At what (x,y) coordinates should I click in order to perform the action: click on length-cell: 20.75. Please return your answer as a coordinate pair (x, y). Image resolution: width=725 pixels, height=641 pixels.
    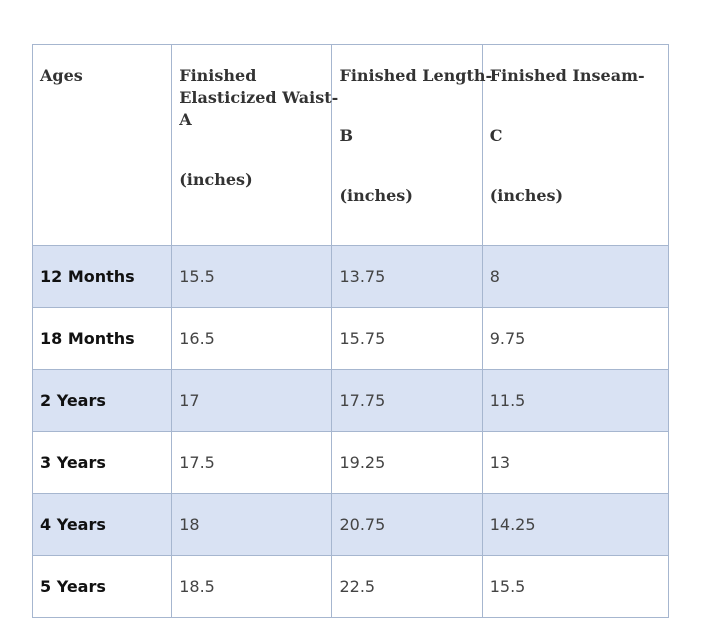
    Looking at the image, I should click on (407, 524).